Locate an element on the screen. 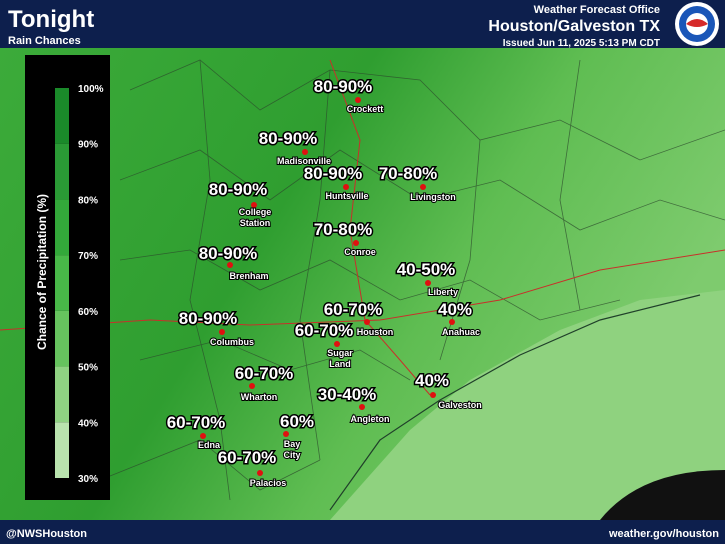  city-name: Brenham is located at coordinates (248, 276).